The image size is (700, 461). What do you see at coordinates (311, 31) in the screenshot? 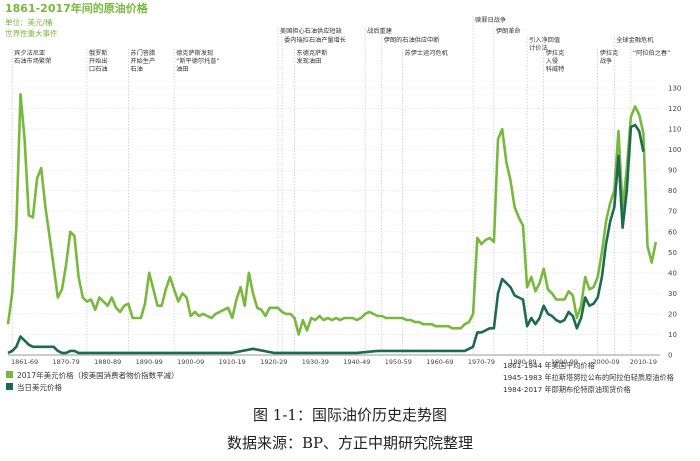
I see `event-label: 美国担心石油供应短缺` at bounding box center [311, 31].